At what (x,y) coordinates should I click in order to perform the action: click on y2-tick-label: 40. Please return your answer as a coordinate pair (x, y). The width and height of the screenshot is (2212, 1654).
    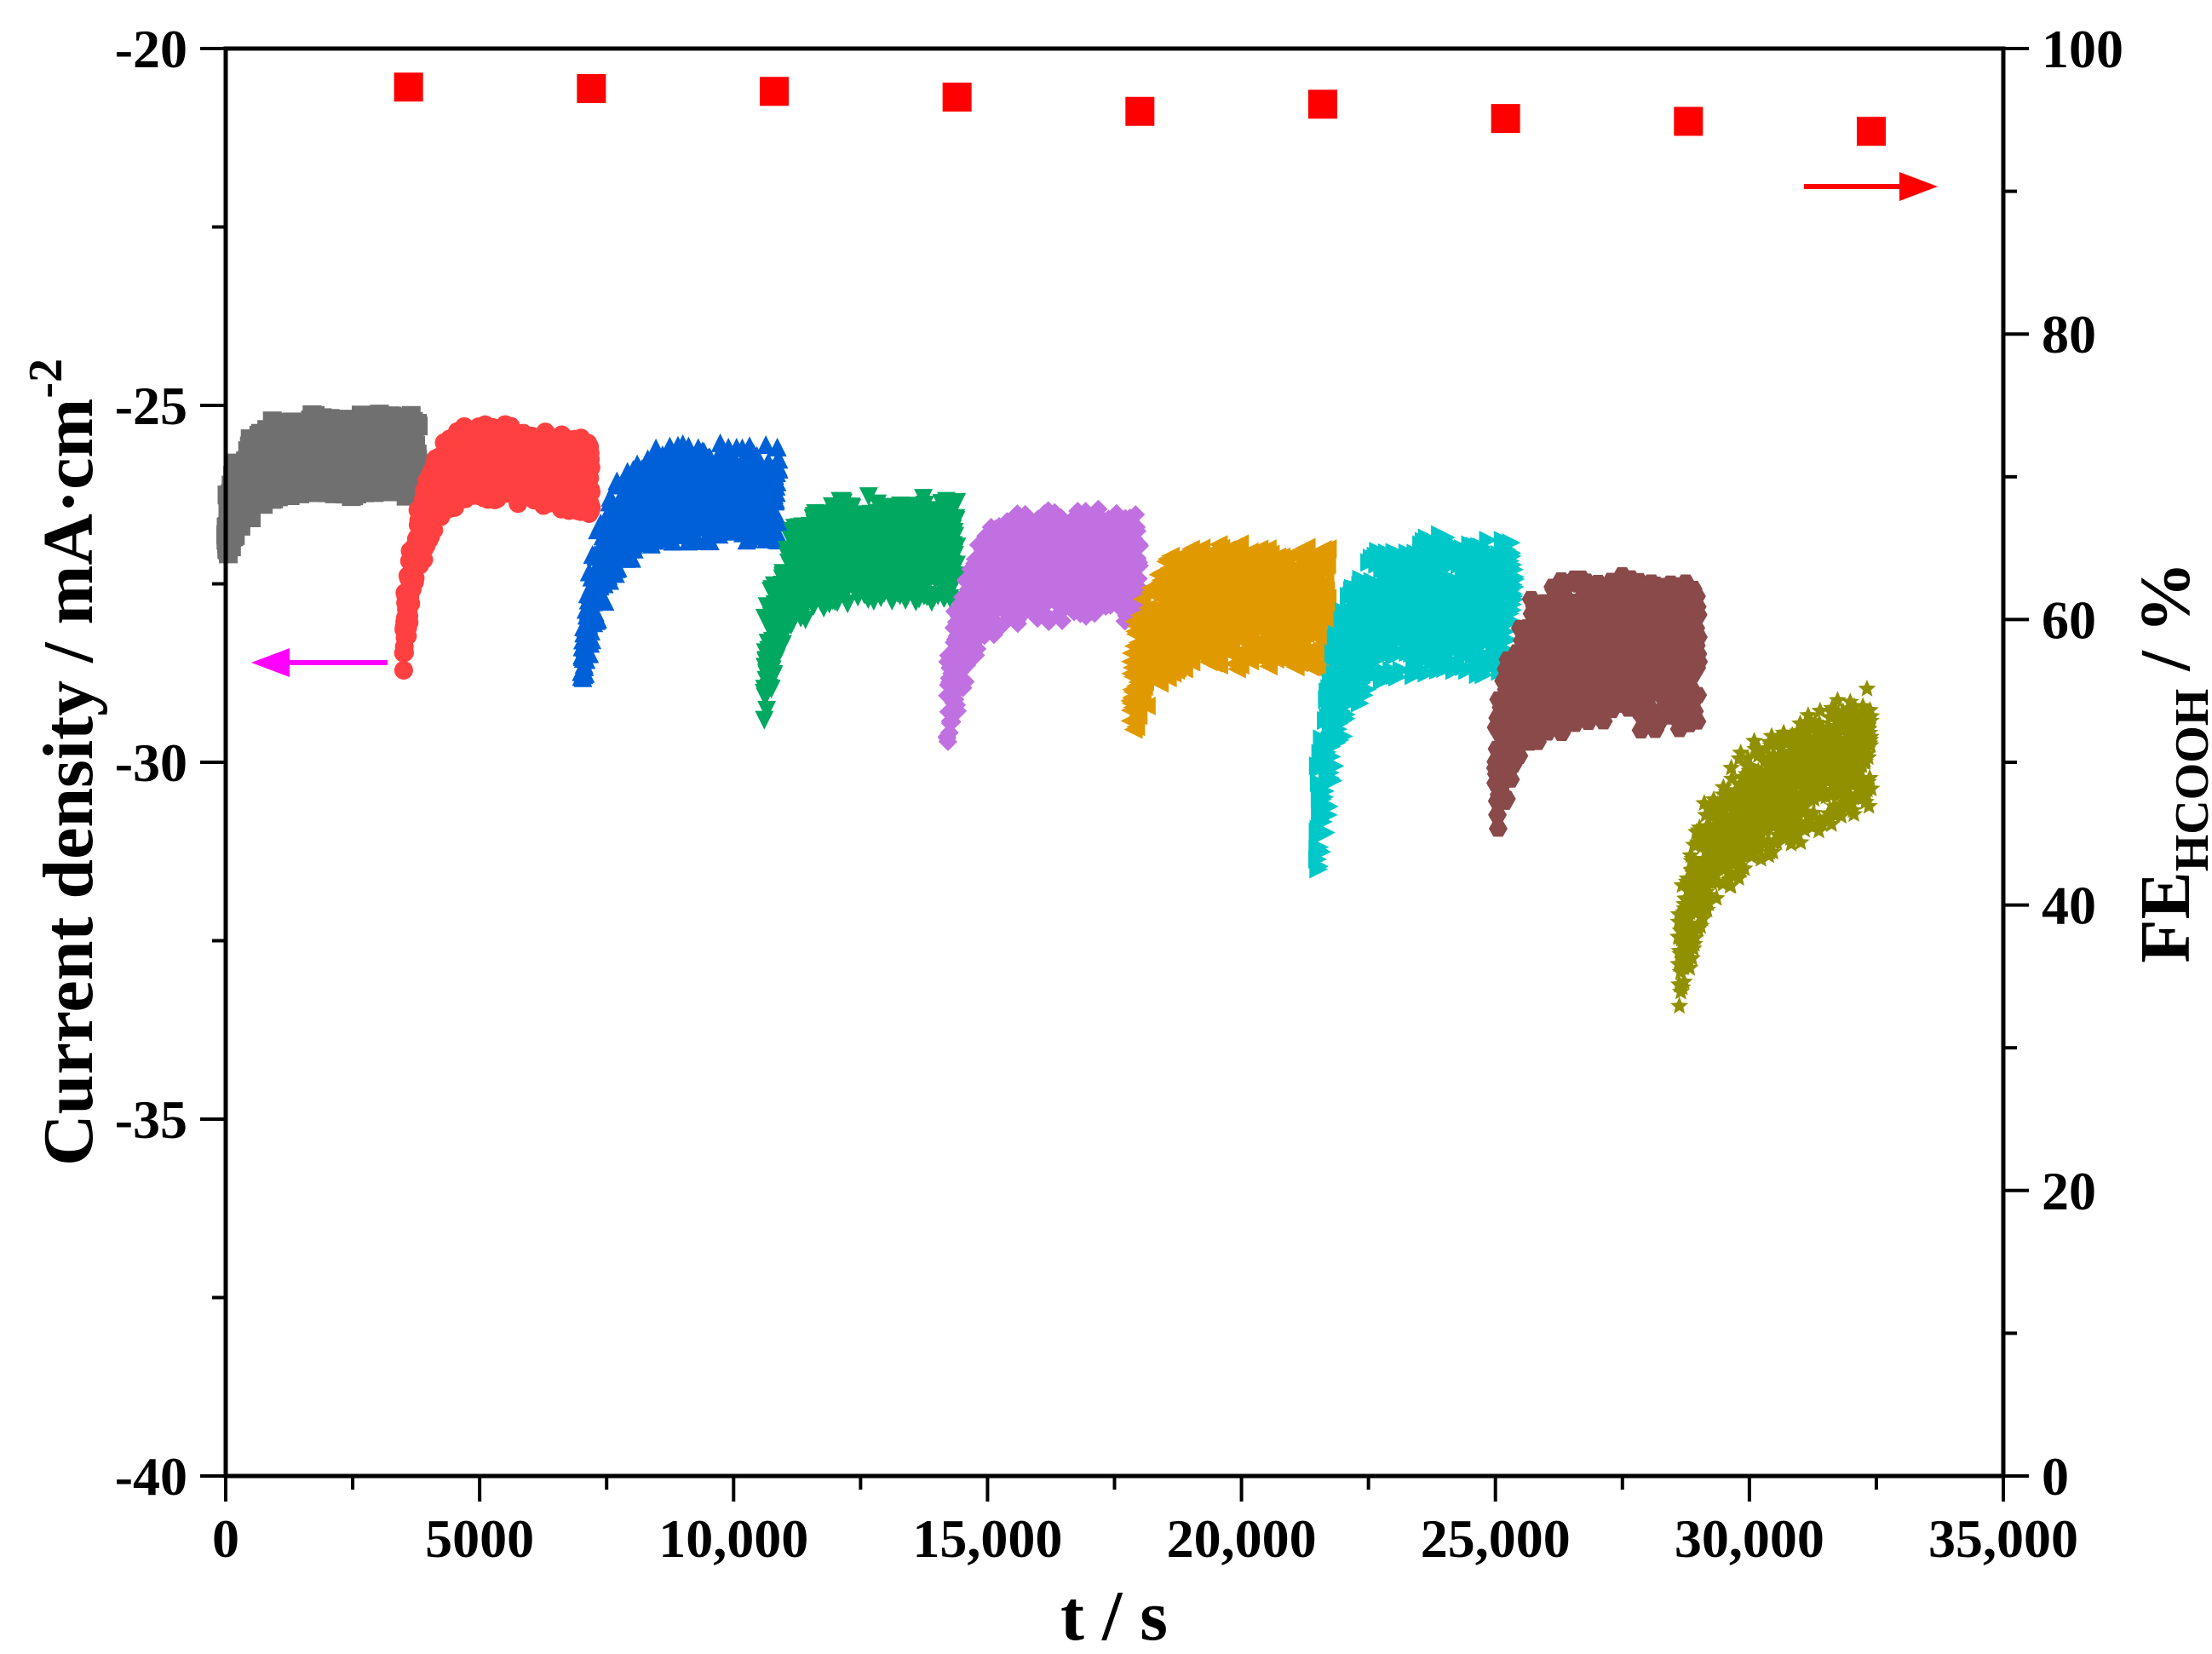
    Looking at the image, I should click on (2069, 906).